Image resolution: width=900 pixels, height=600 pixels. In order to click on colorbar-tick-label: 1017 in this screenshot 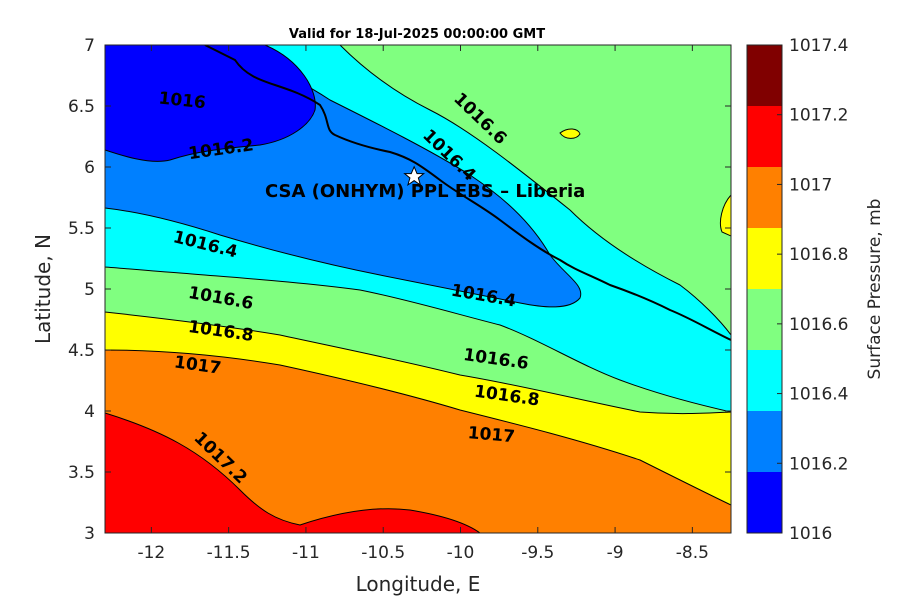, I will do `click(810, 185)`.